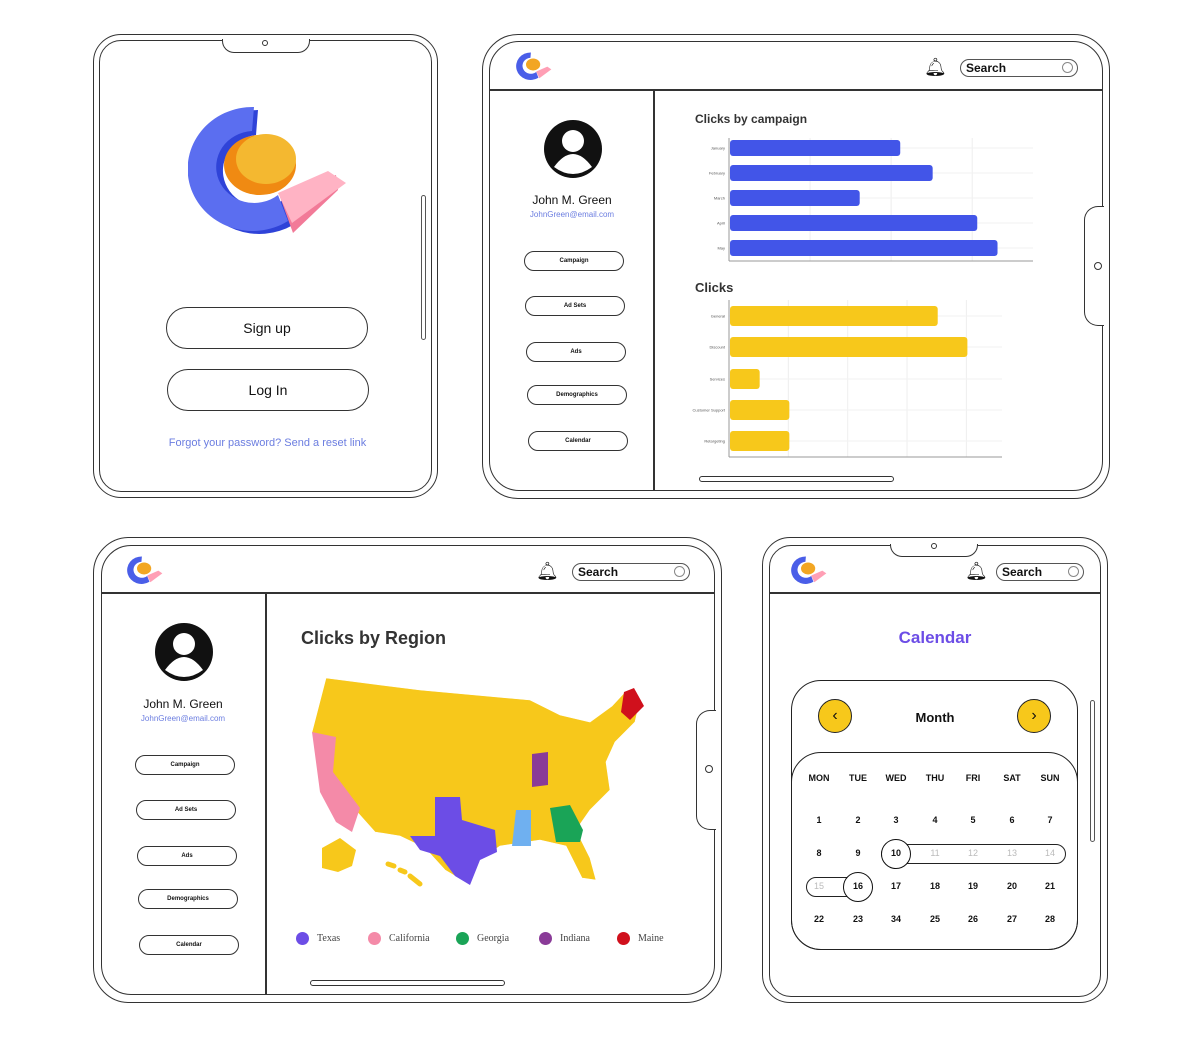 This screenshot has height=1042, width=1200. Describe the element at coordinates (935, 778) in the screenshot. I see `weekday-header: THU` at that location.